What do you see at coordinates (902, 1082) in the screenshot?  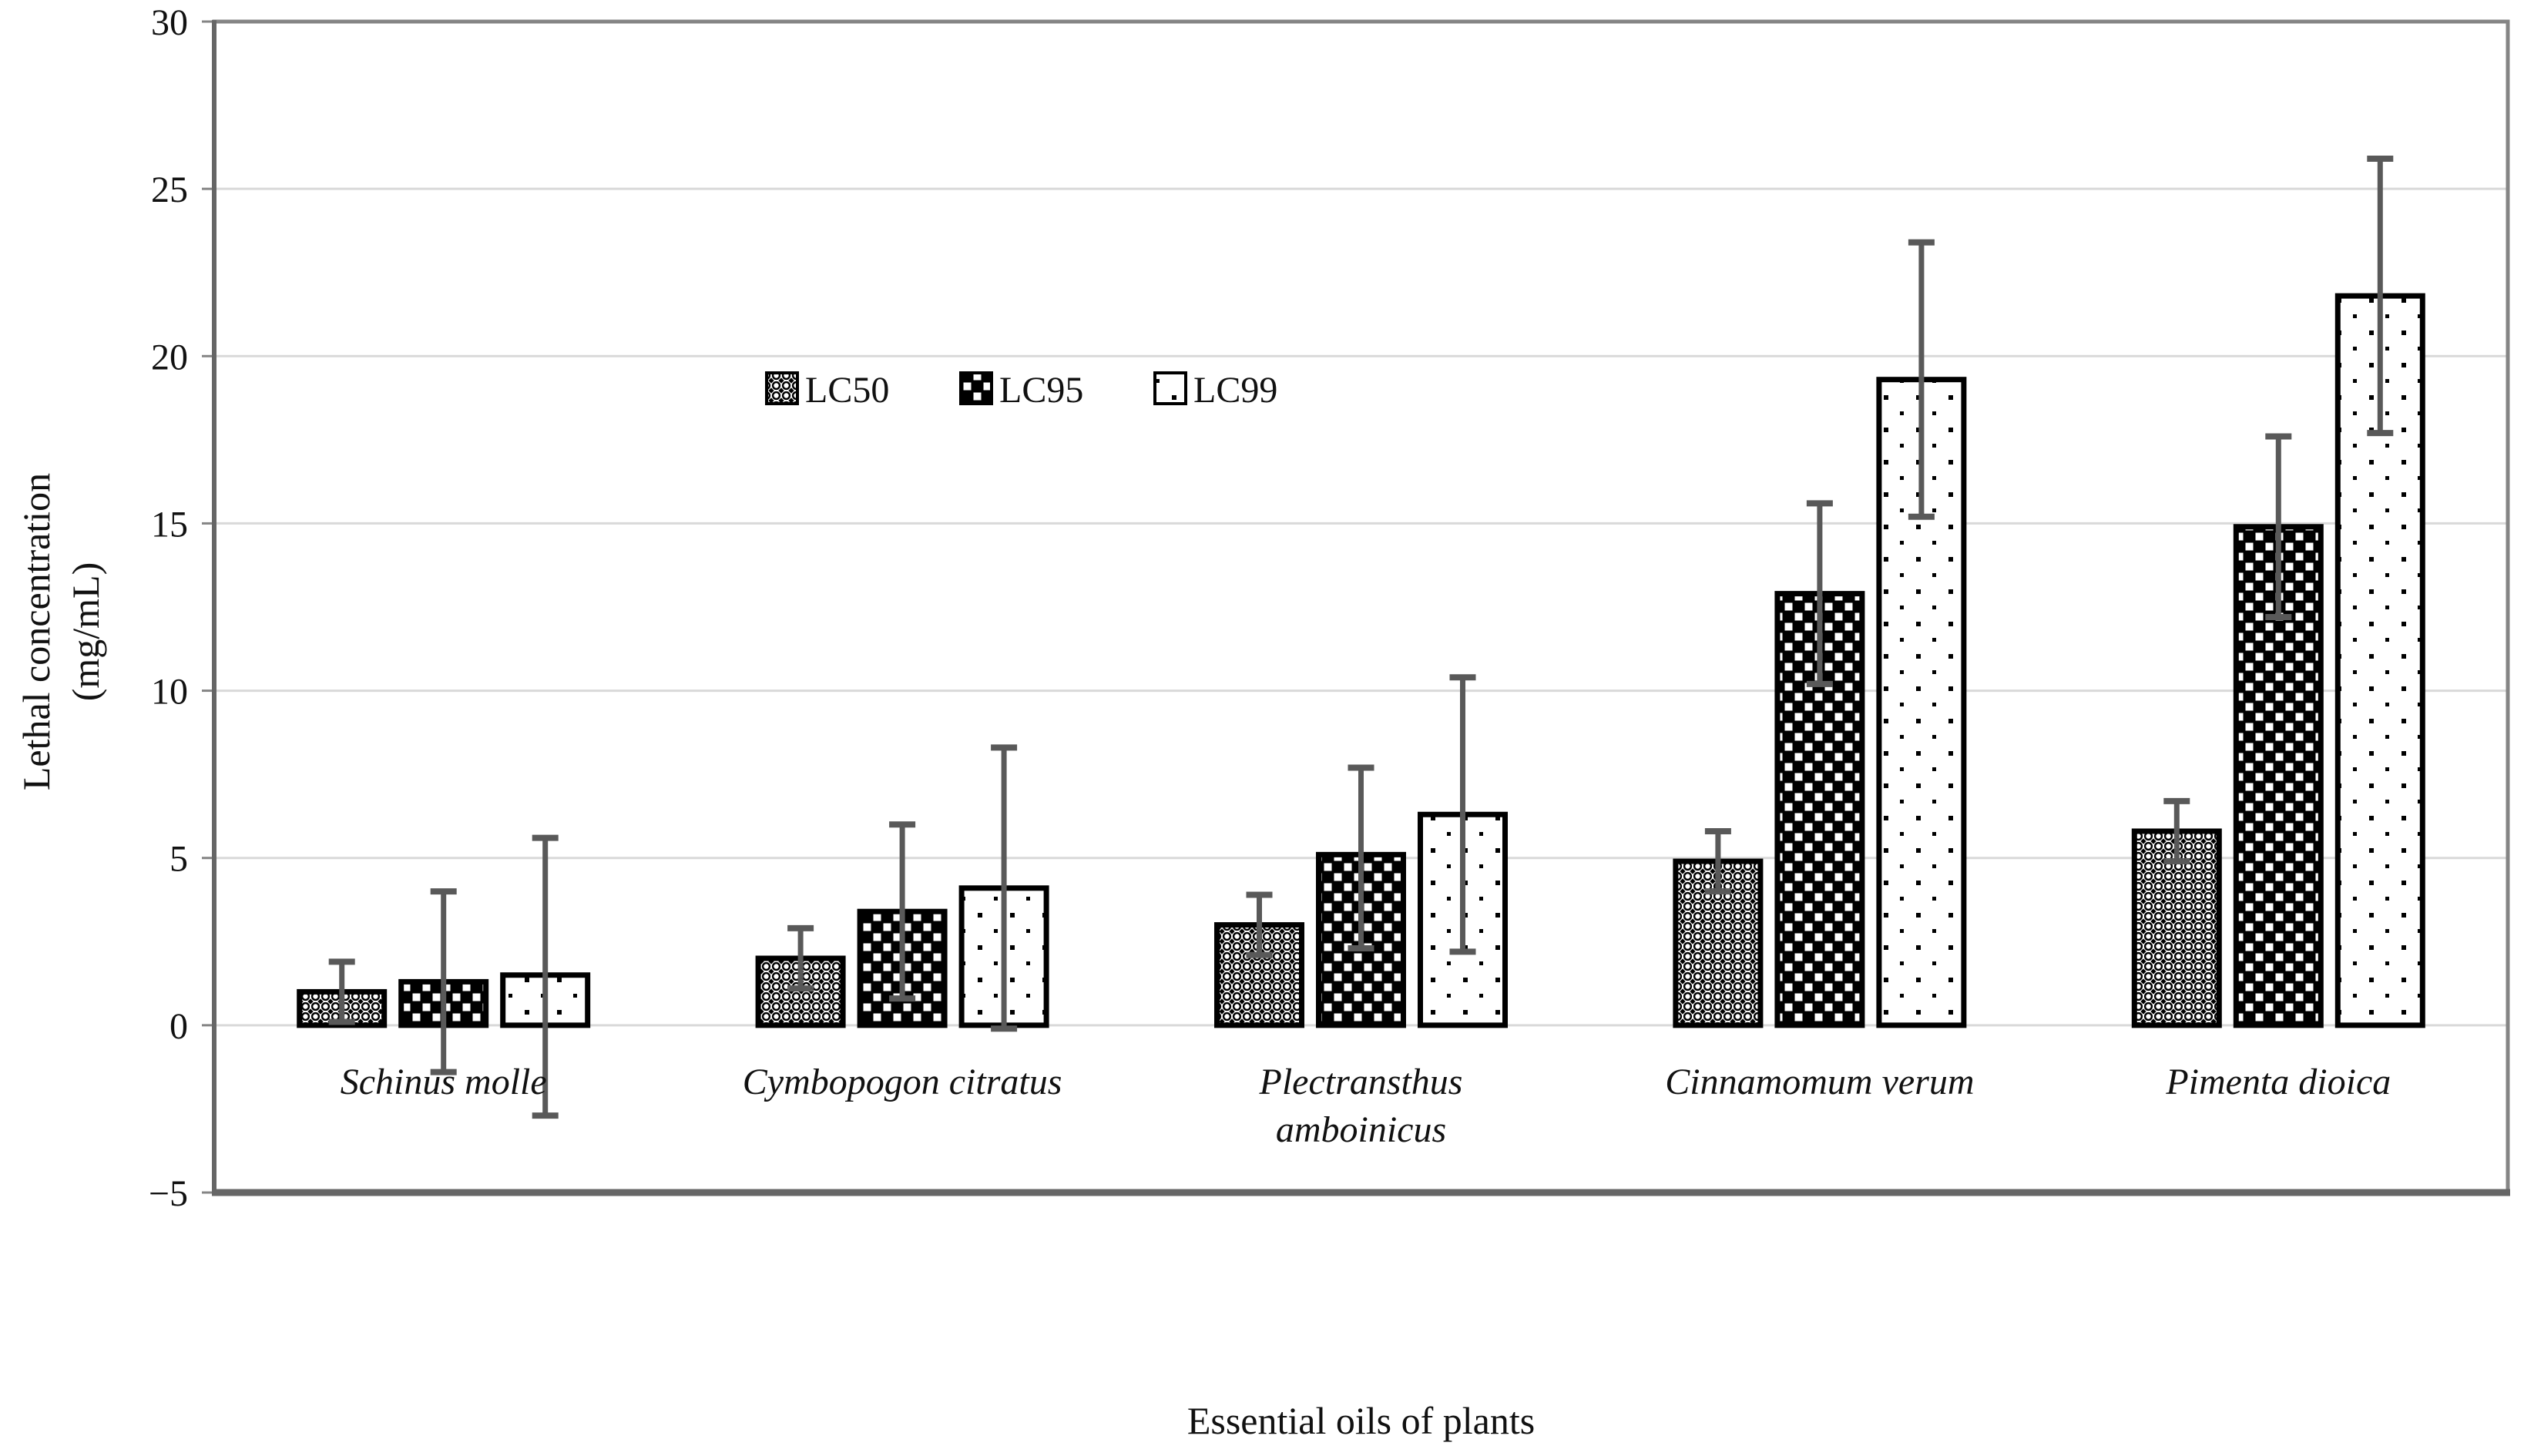 I see `category-label-2: Cymbopogon citratus` at bounding box center [902, 1082].